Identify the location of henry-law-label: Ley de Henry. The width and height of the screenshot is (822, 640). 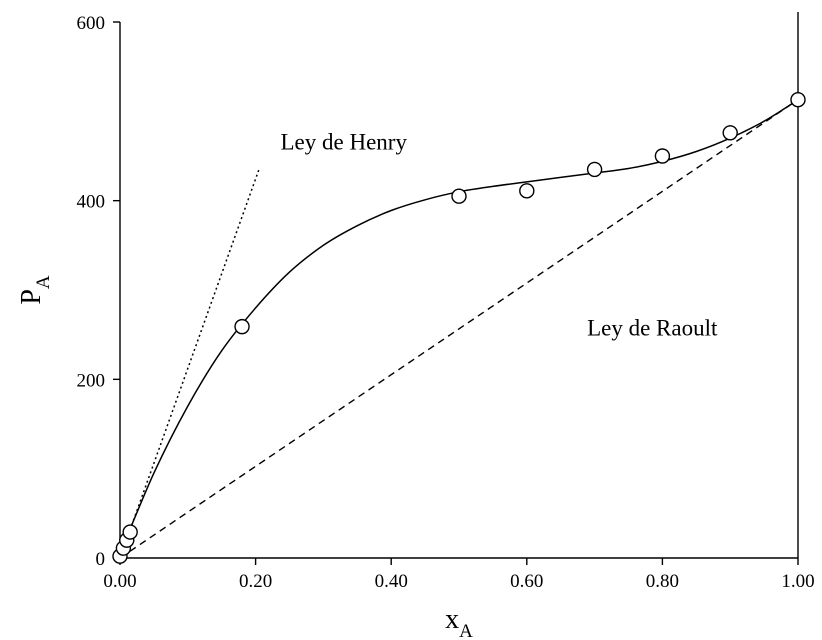
(344, 142).